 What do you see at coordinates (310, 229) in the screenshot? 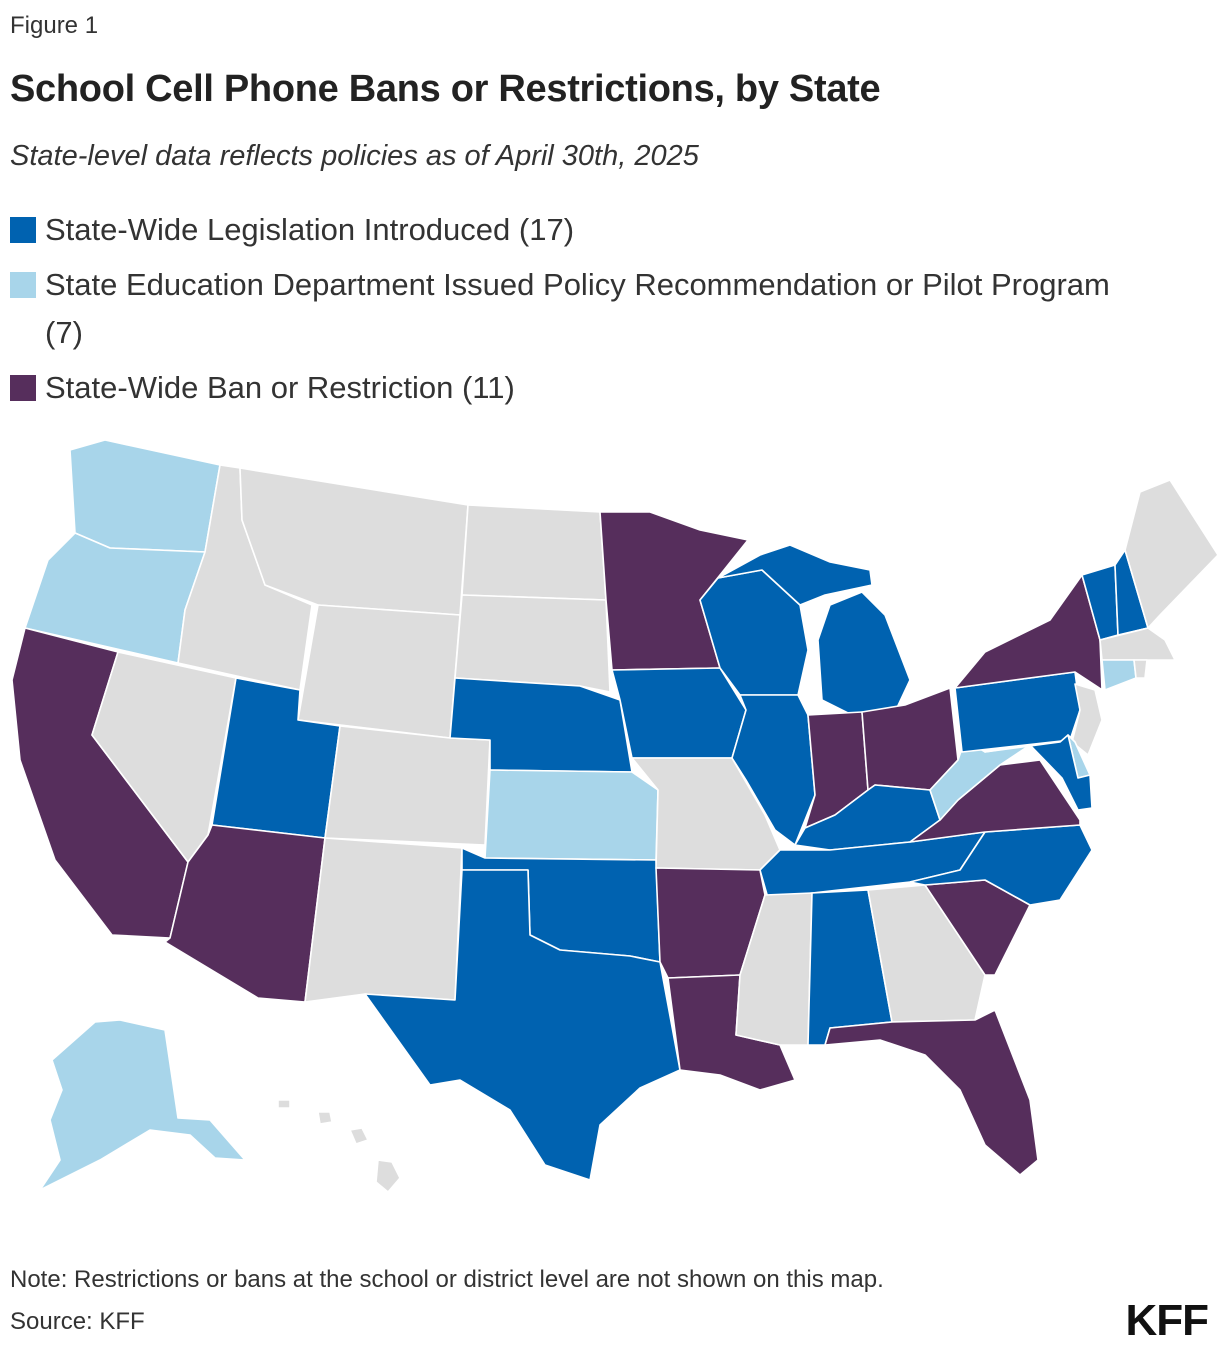
I see `legend-label-legislation: State-Wide Legislation Introduced (17)` at bounding box center [310, 229].